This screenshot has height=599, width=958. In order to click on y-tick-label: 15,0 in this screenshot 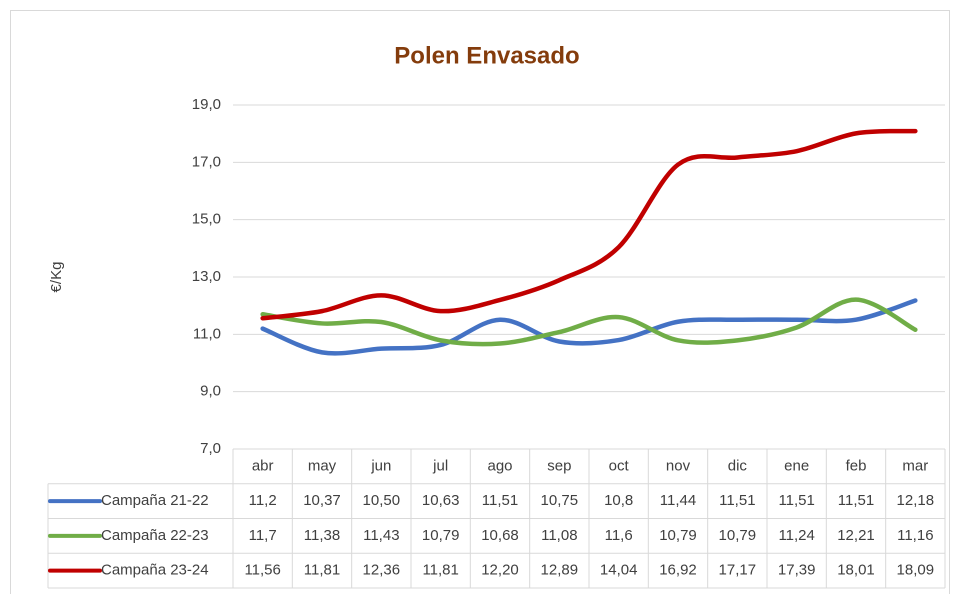, I will do `click(206, 219)`.